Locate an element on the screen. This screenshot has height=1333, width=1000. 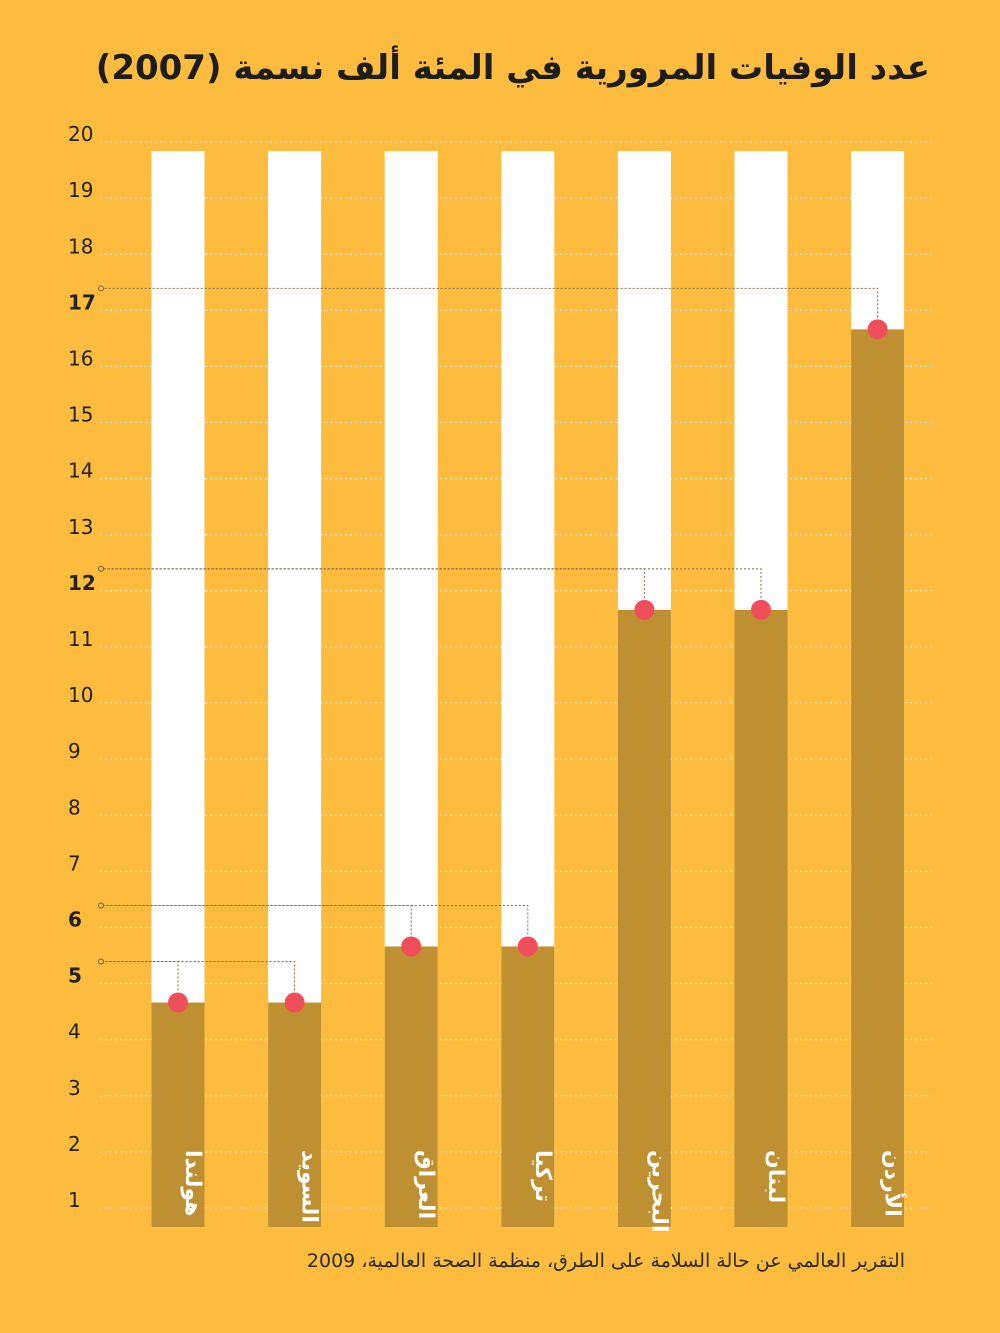
category-label: العراق is located at coordinates (425, 1184).